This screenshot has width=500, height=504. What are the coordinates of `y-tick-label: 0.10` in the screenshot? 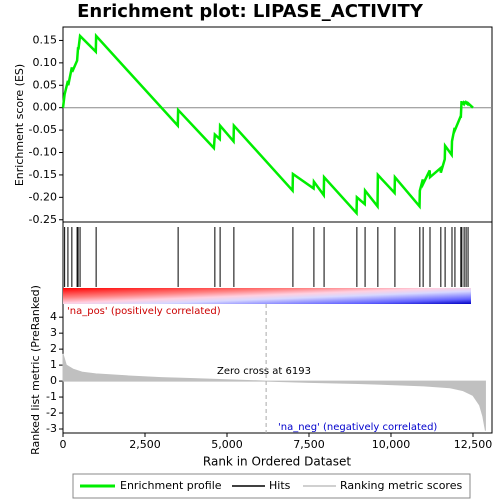 It's located at (45, 62).